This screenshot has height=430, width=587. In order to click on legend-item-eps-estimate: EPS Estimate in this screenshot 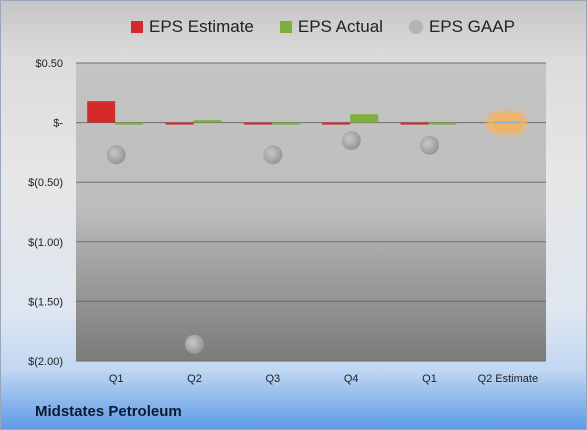, I will do `click(192, 27)`.